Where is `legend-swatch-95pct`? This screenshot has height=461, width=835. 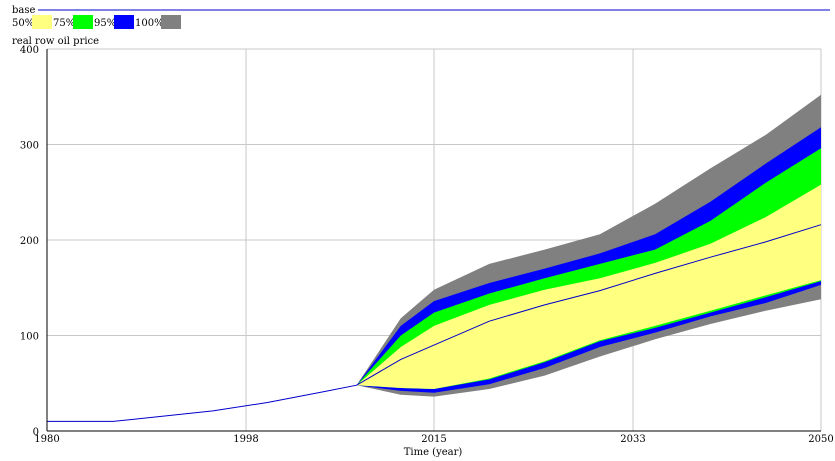 legend-swatch-95pct is located at coordinates (124, 22).